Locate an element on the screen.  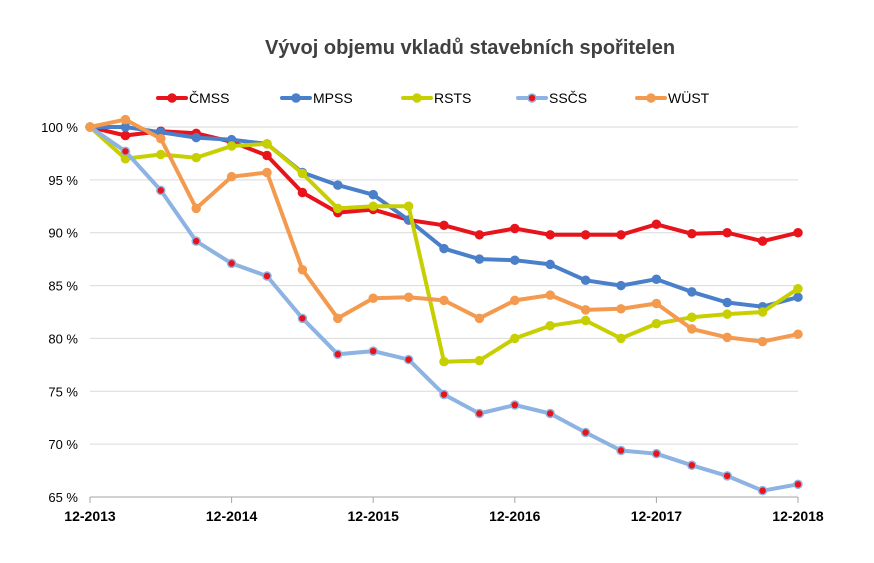
y-tick-label: 75 % is located at coordinates (63, 391).